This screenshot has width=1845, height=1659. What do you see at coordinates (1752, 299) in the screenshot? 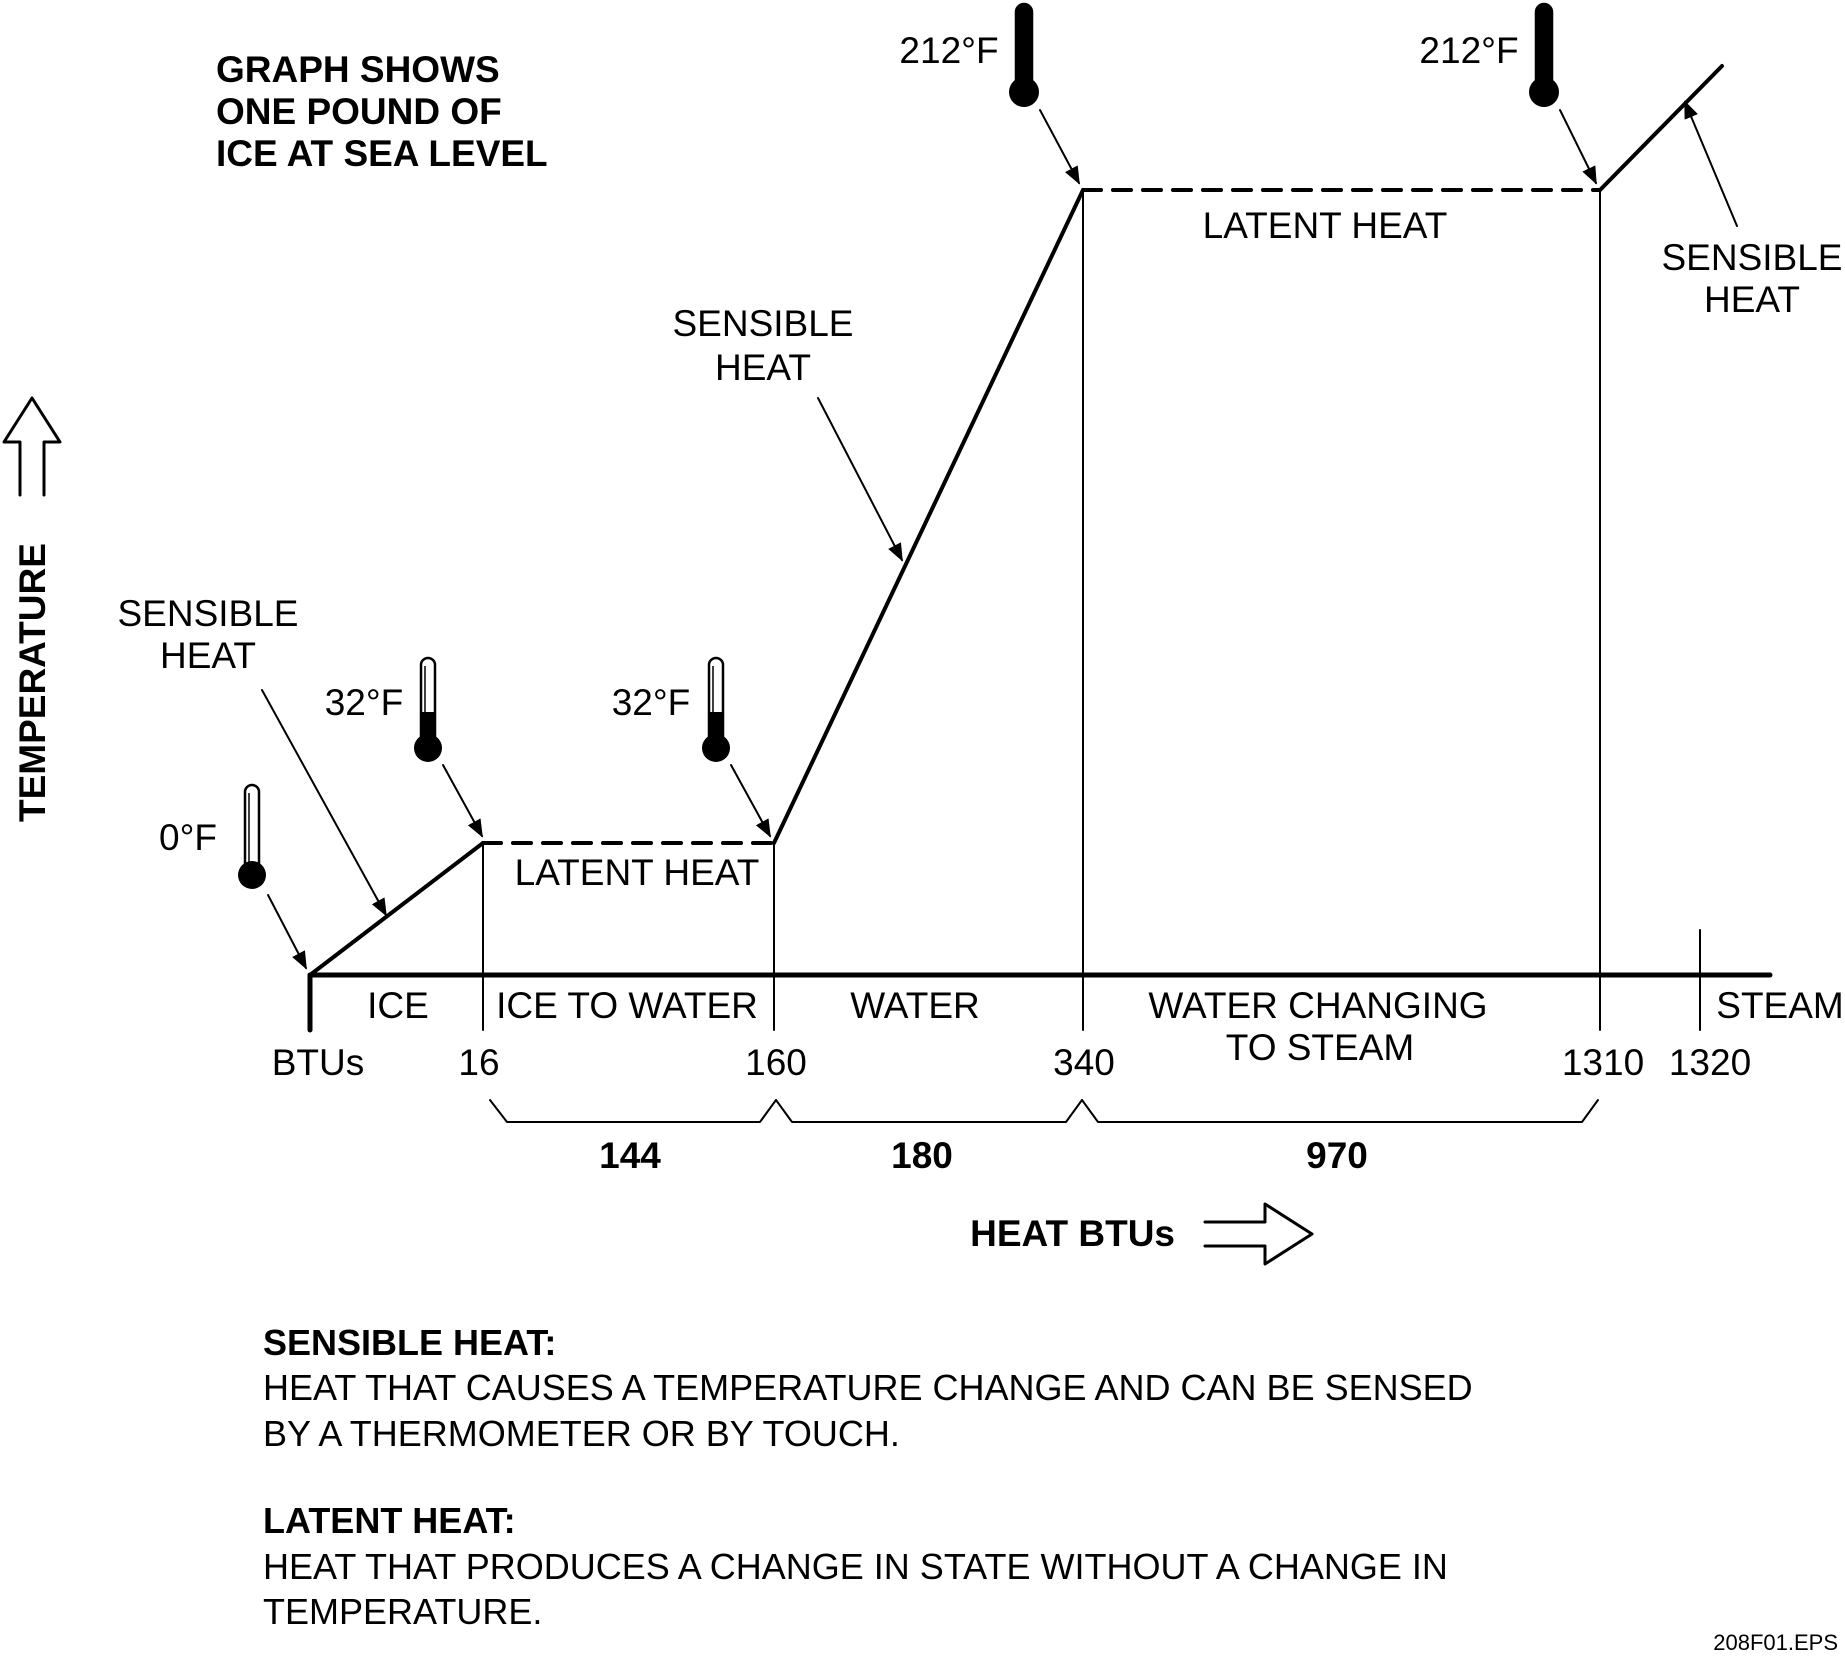
I see `sensible-3-line-2: HEAT` at bounding box center [1752, 299].